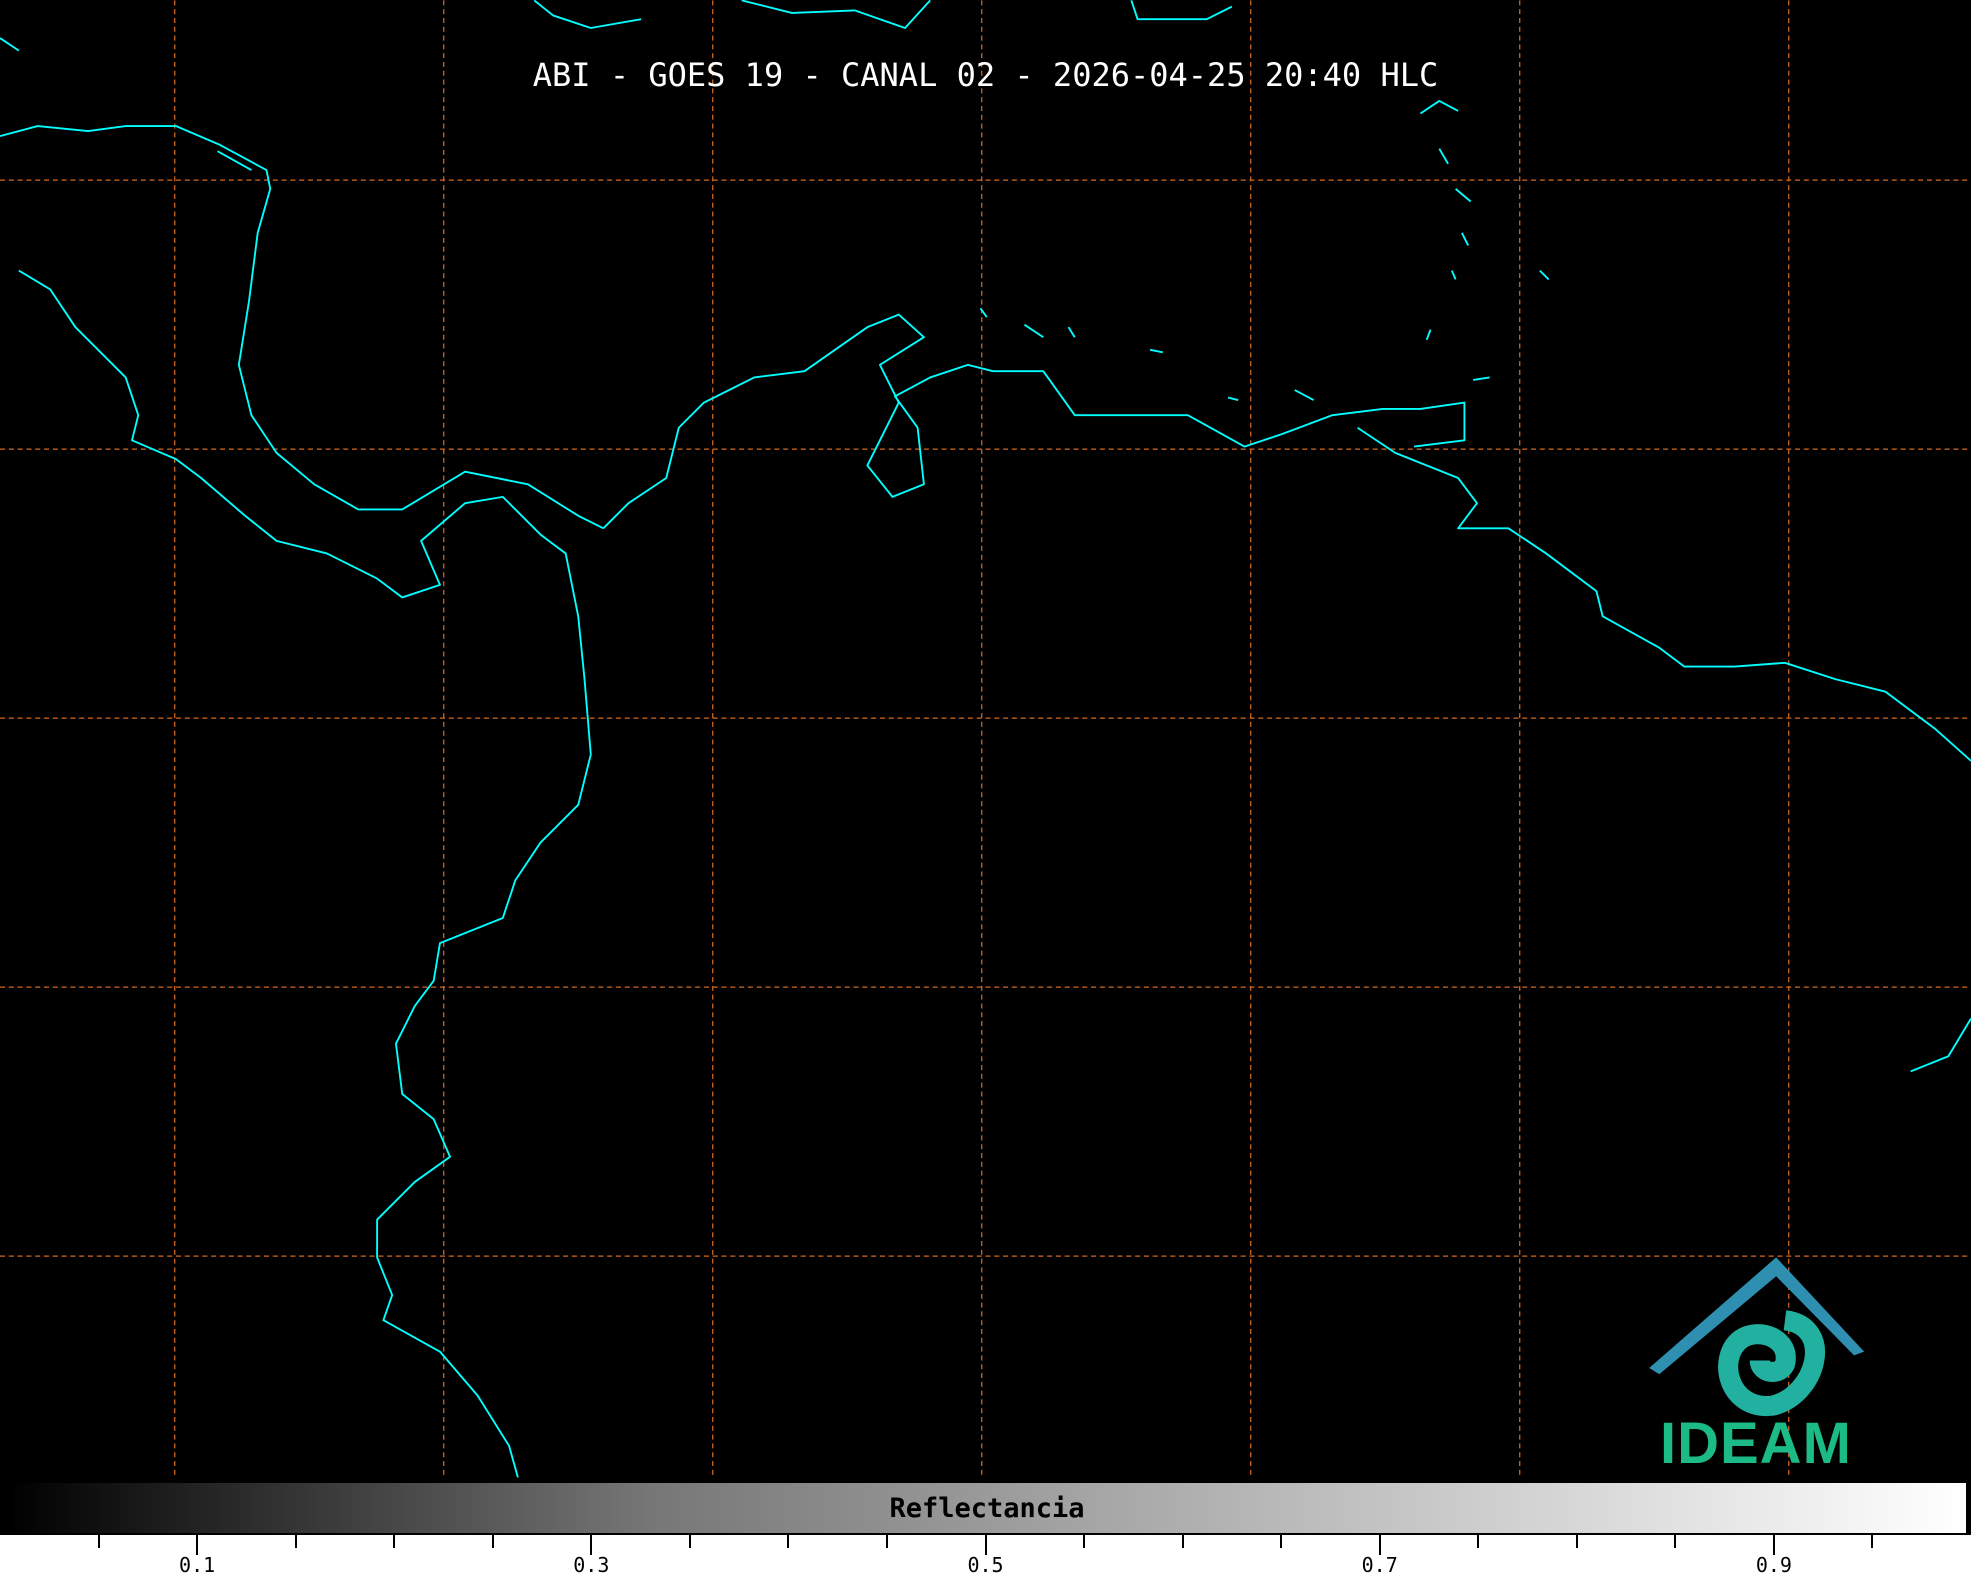 The image size is (1971, 1577). What do you see at coordinates (1034, 421) in the screenshot?
I see `coastline-caribbean-south-america` at bounding box center [1034, 421].